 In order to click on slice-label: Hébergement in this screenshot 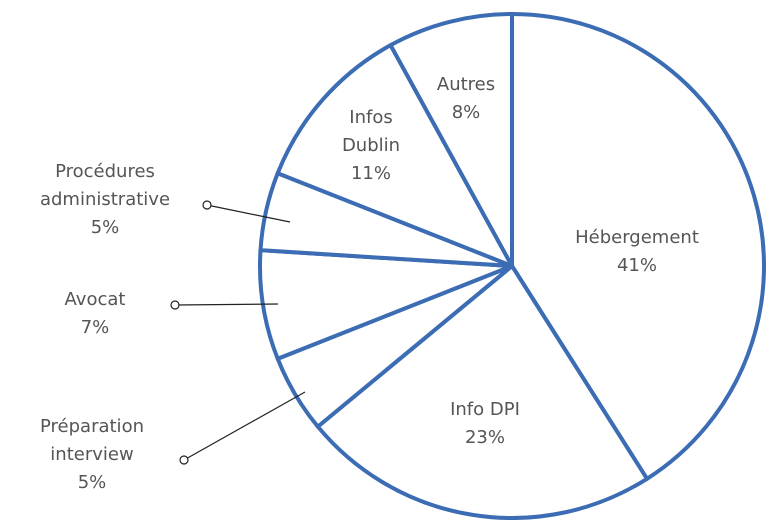, I will do `click(637, 237)`.